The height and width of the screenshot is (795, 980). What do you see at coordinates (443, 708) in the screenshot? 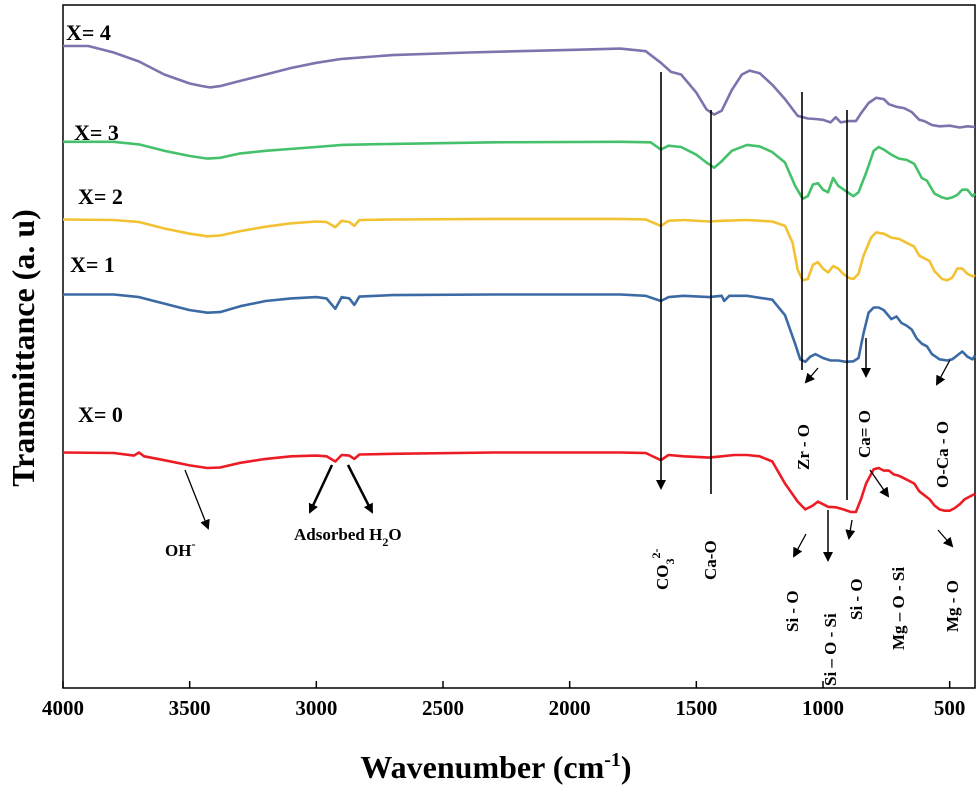
I see `x-tick-label: 2500` at bounding box center [443, 708].